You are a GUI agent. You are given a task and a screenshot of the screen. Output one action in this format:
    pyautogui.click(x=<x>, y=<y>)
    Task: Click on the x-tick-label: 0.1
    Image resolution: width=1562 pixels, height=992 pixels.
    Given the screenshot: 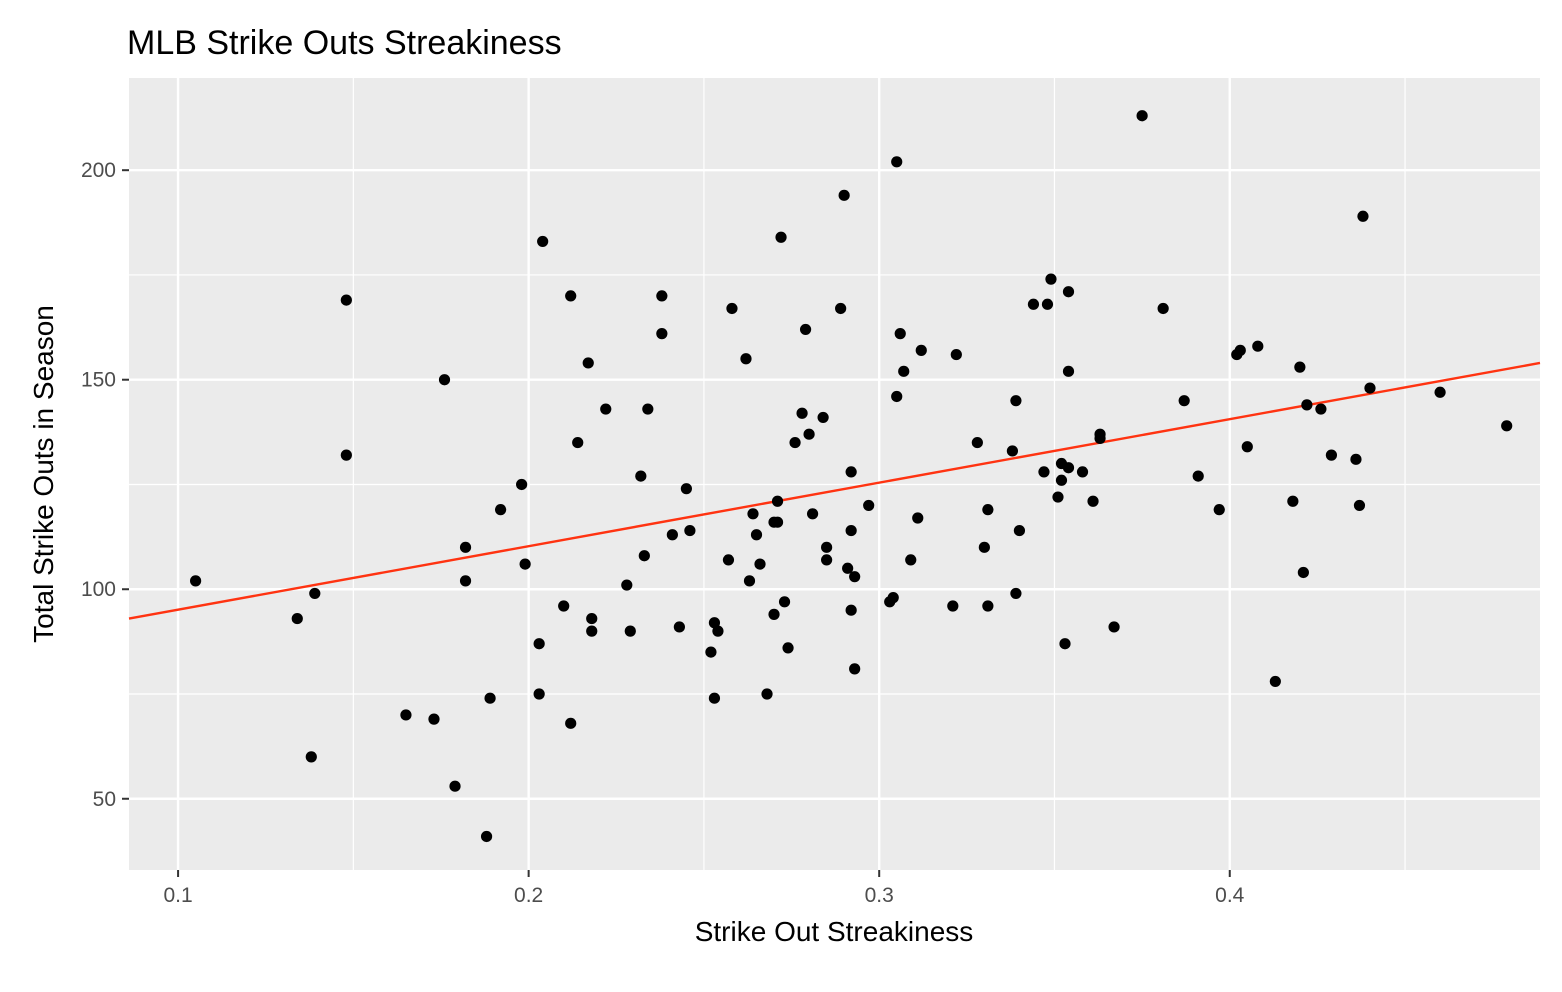 What is the action you would take?
    pyautogui.click(x=177, y=895)
    